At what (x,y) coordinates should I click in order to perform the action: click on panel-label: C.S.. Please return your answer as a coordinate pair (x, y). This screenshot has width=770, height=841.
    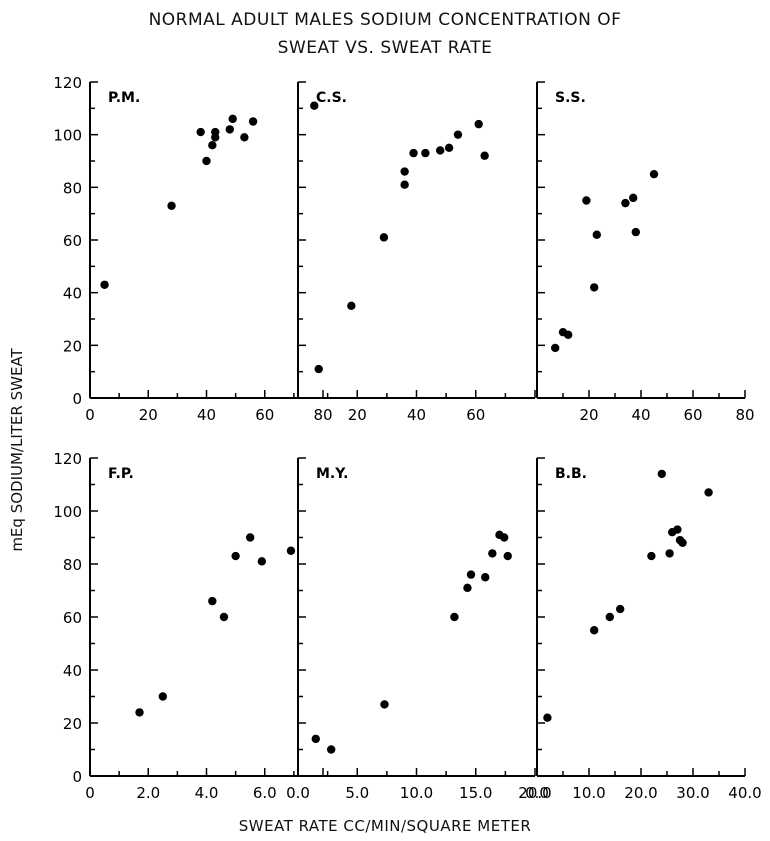
    Looking at the image, I should click on (331, 98).